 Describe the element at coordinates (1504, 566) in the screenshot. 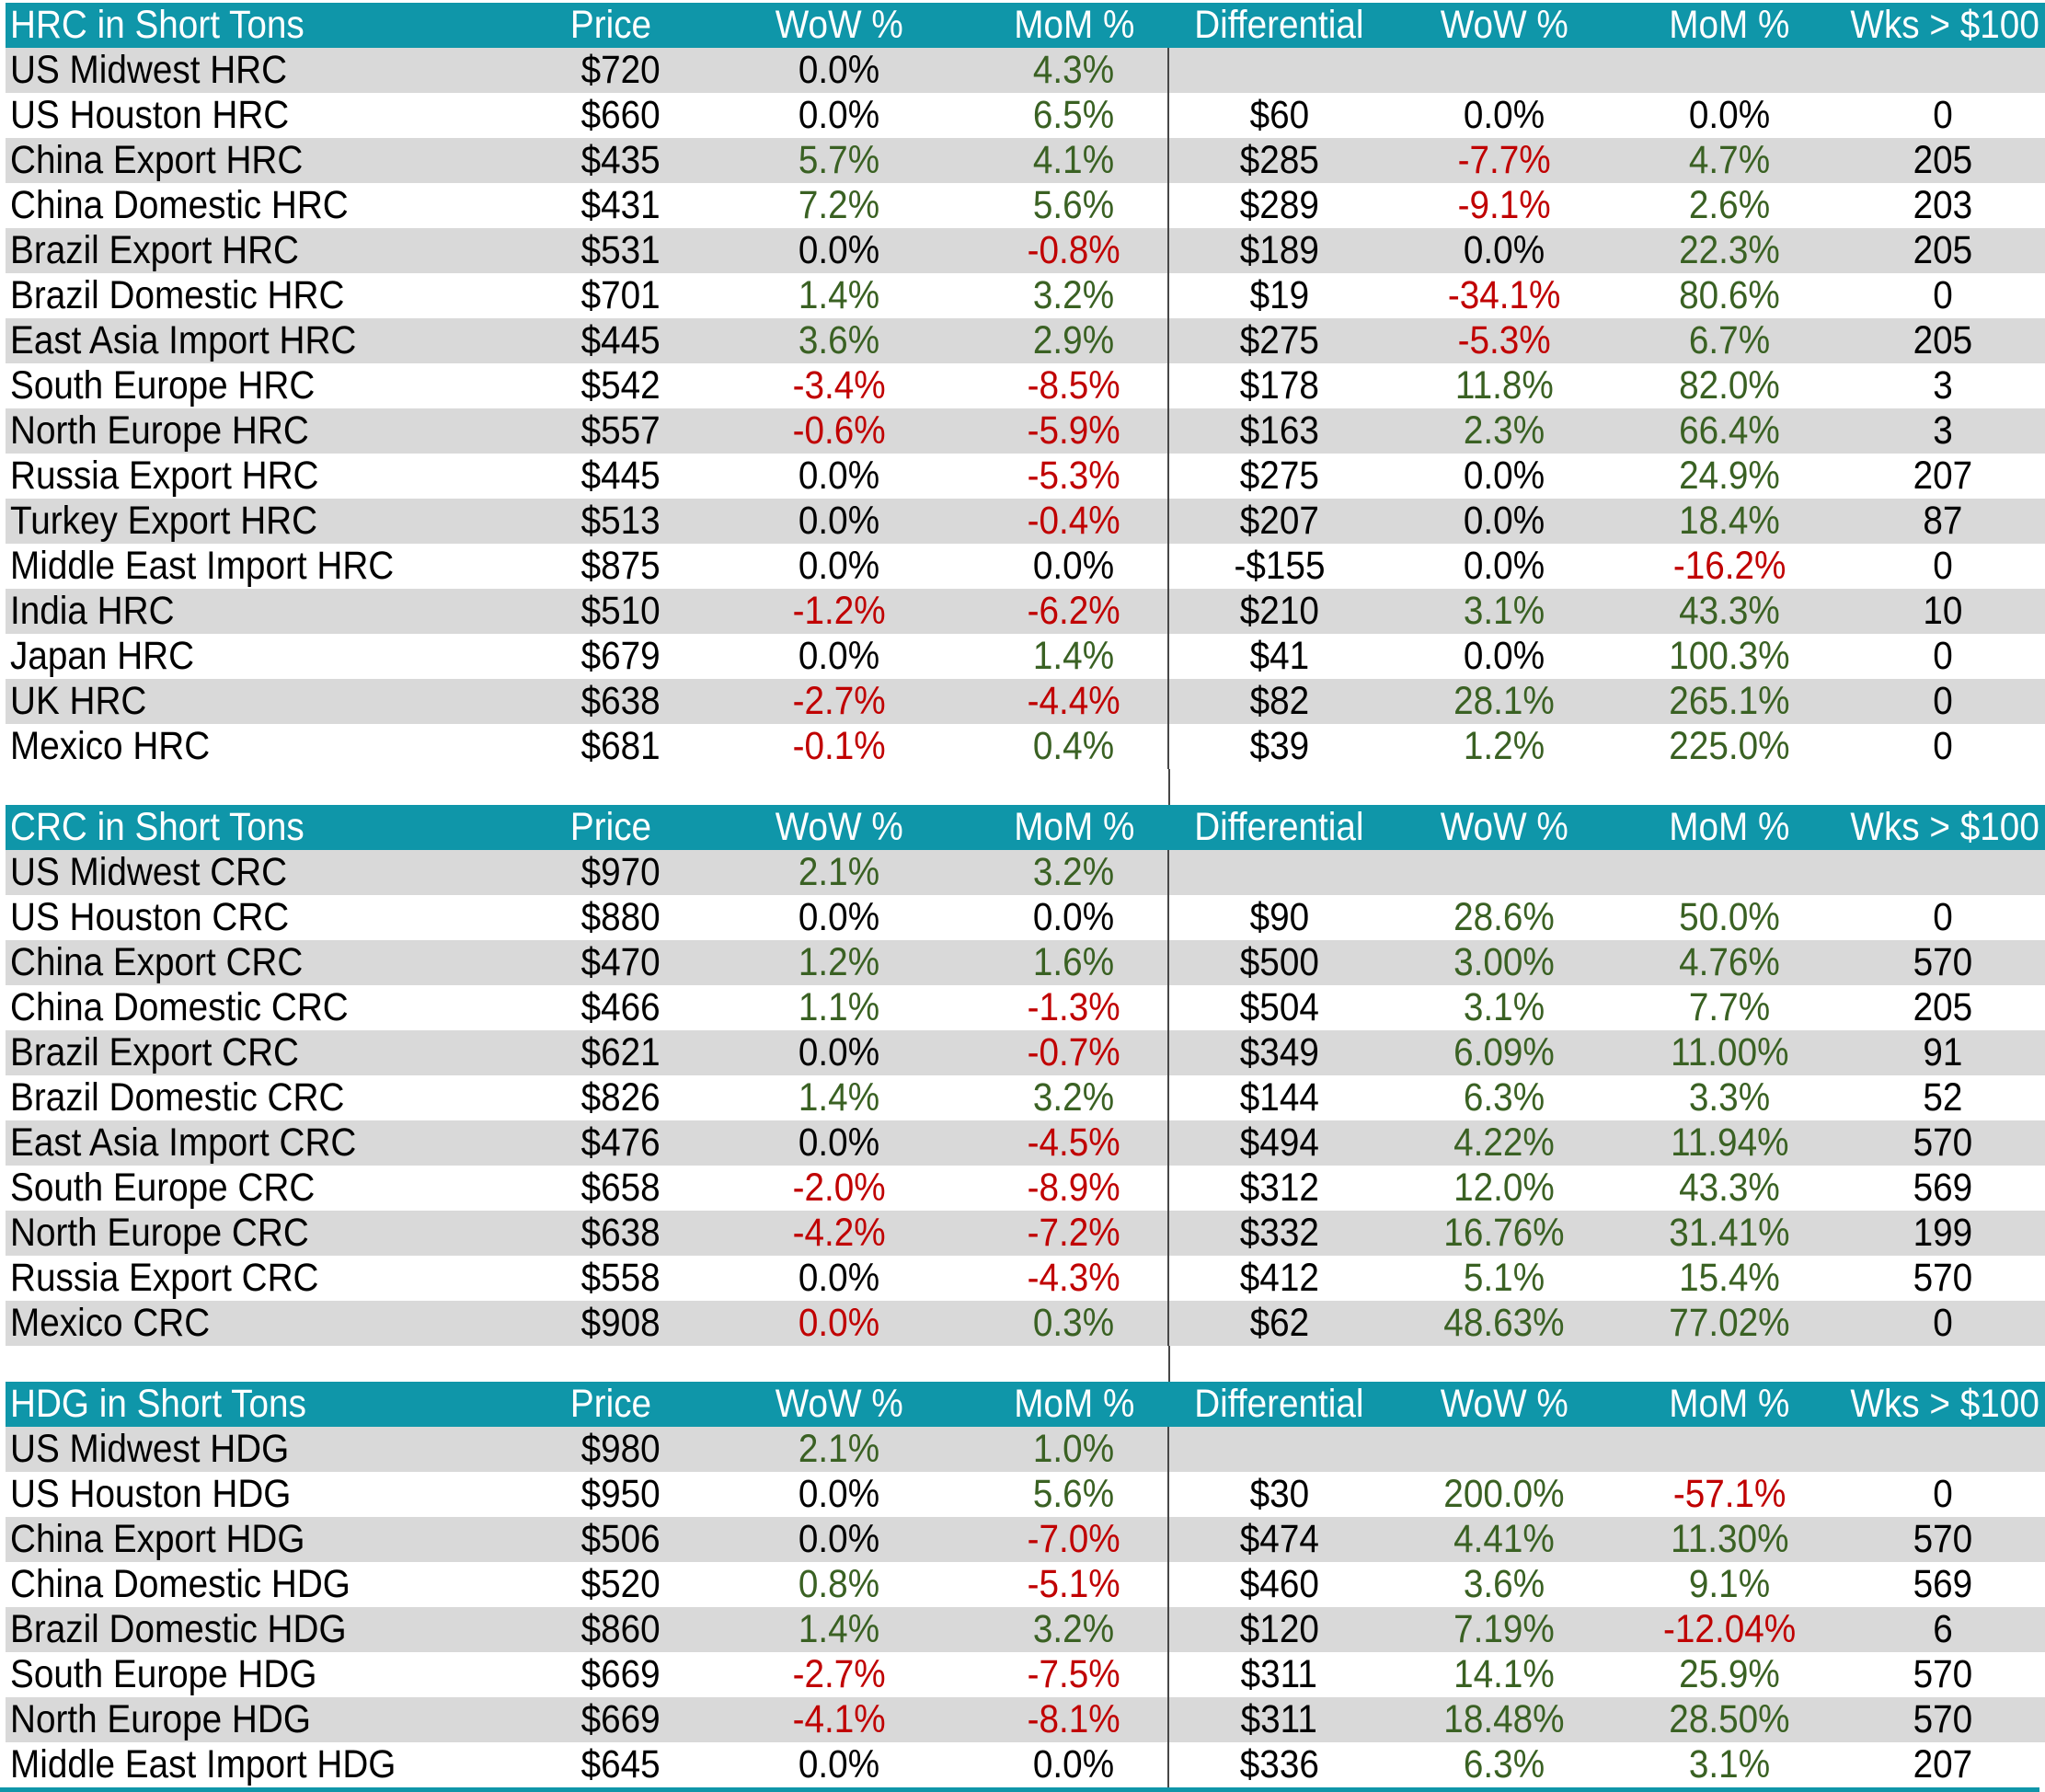

I see `diff-wow-cell: 0.0%` at that location.